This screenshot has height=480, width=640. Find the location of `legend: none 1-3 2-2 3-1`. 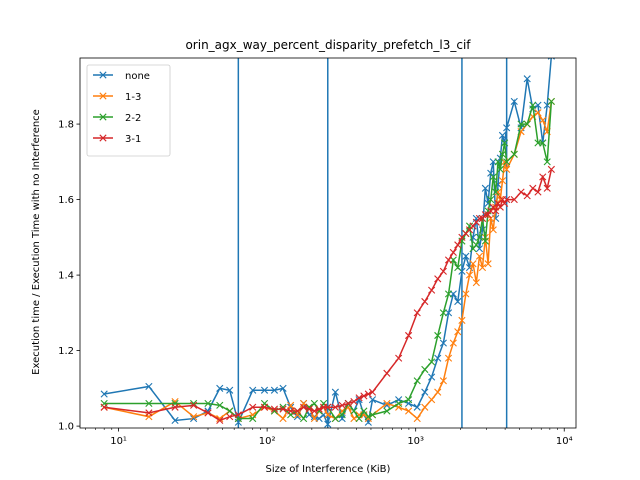

legend: none 1-3 2-2 3-1 is located at coordinates (128, 110).